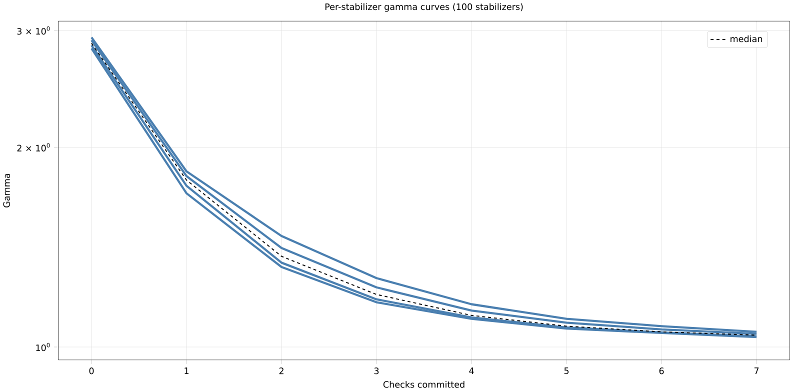 The height and width of the screenshot is (391, 790). Describe the element at coordinates (6, 191) in the screenshot. I see `y-axis-title: Gamma` at that location.